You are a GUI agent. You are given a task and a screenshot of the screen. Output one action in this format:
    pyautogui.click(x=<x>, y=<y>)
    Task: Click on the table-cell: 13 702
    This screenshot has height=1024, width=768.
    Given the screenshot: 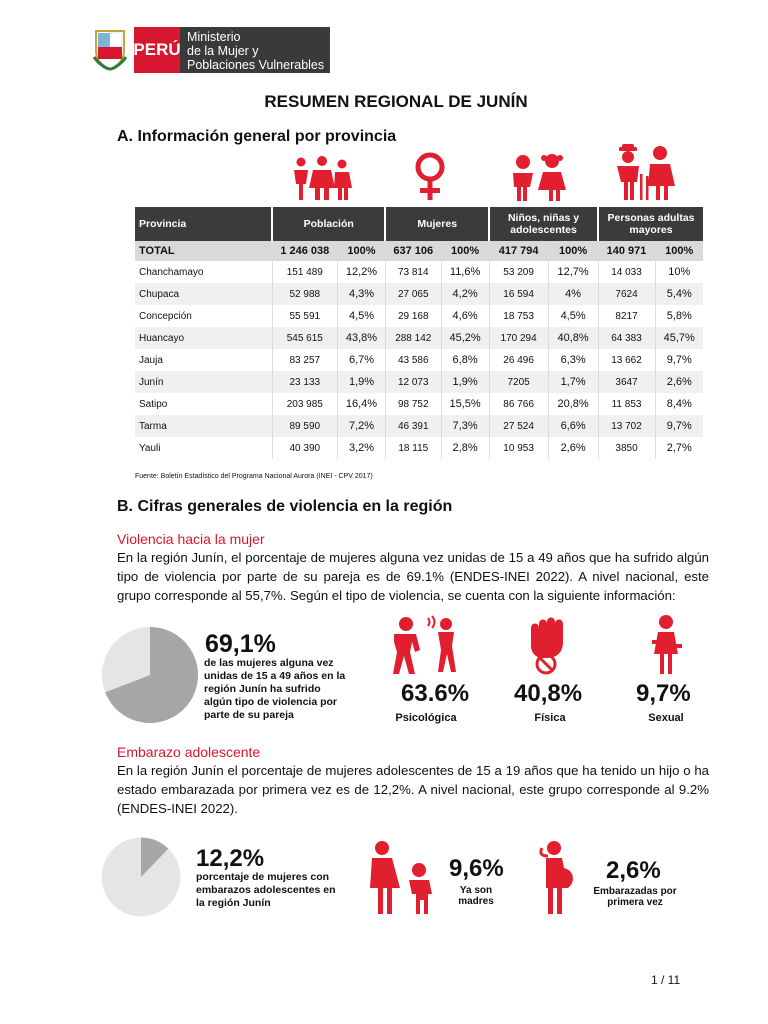 What is the action you would take?
    pyautogui.click(x=626, y=426)
    